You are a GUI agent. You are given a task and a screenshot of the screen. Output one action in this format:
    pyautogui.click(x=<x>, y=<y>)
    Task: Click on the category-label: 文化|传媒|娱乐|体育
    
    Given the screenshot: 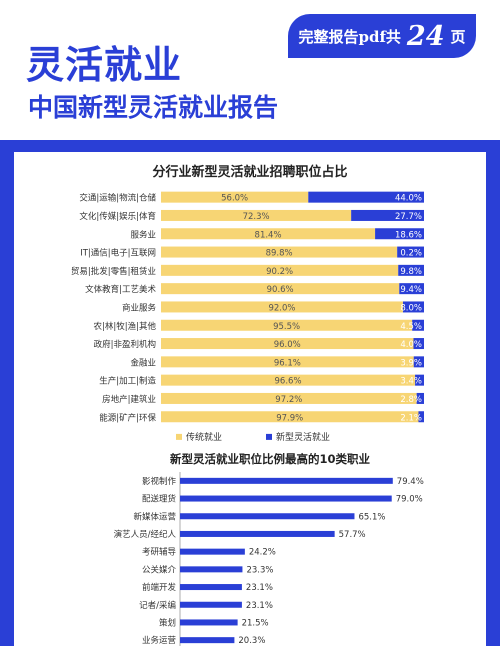 What is the action you would take?
    pyautogui.click(x=117, y=216)
    